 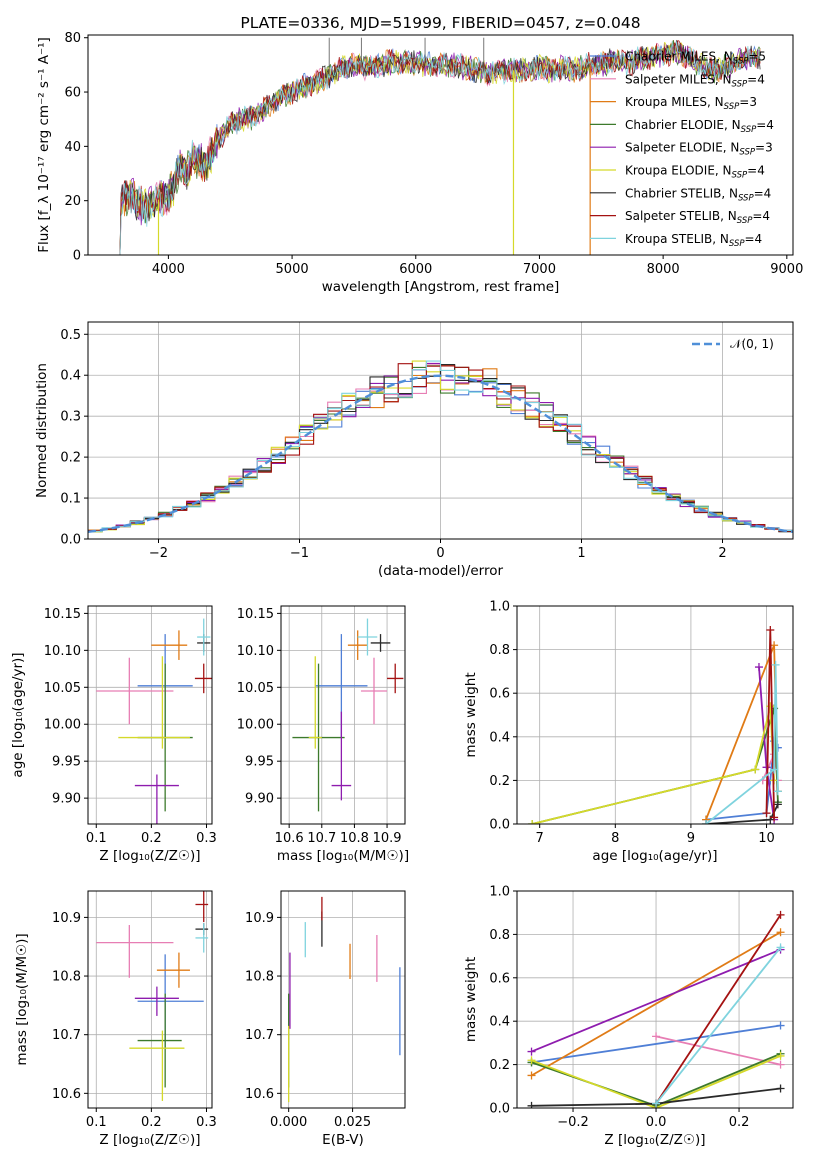 What do you see at coordinates (581, 553) in the screenshot?
I see `x-tick-label: 1` at bounding box center [581, 553].